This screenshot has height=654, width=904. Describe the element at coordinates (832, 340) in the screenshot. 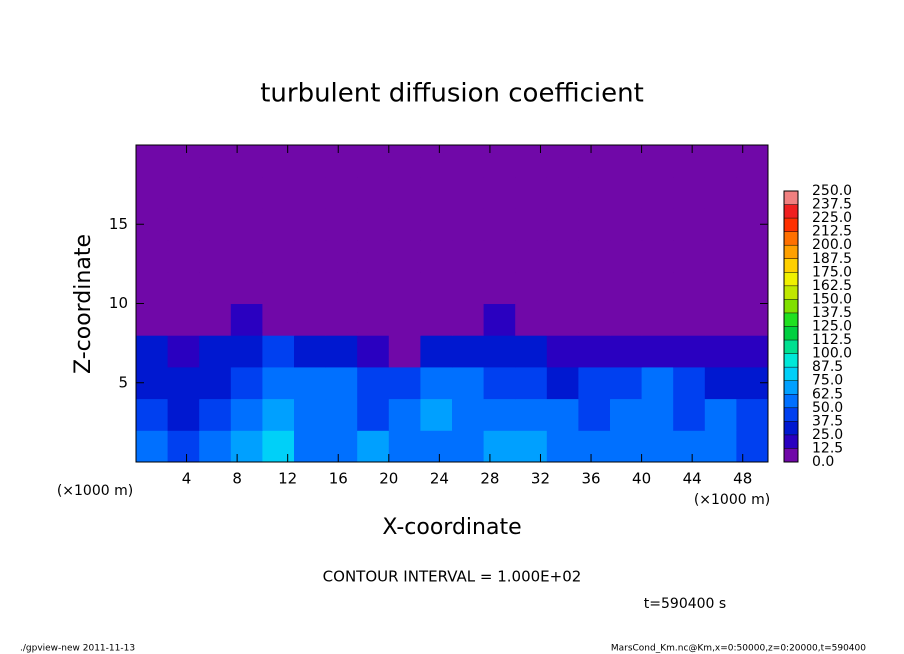

I see `colorbar-label: 112.5` at that location.